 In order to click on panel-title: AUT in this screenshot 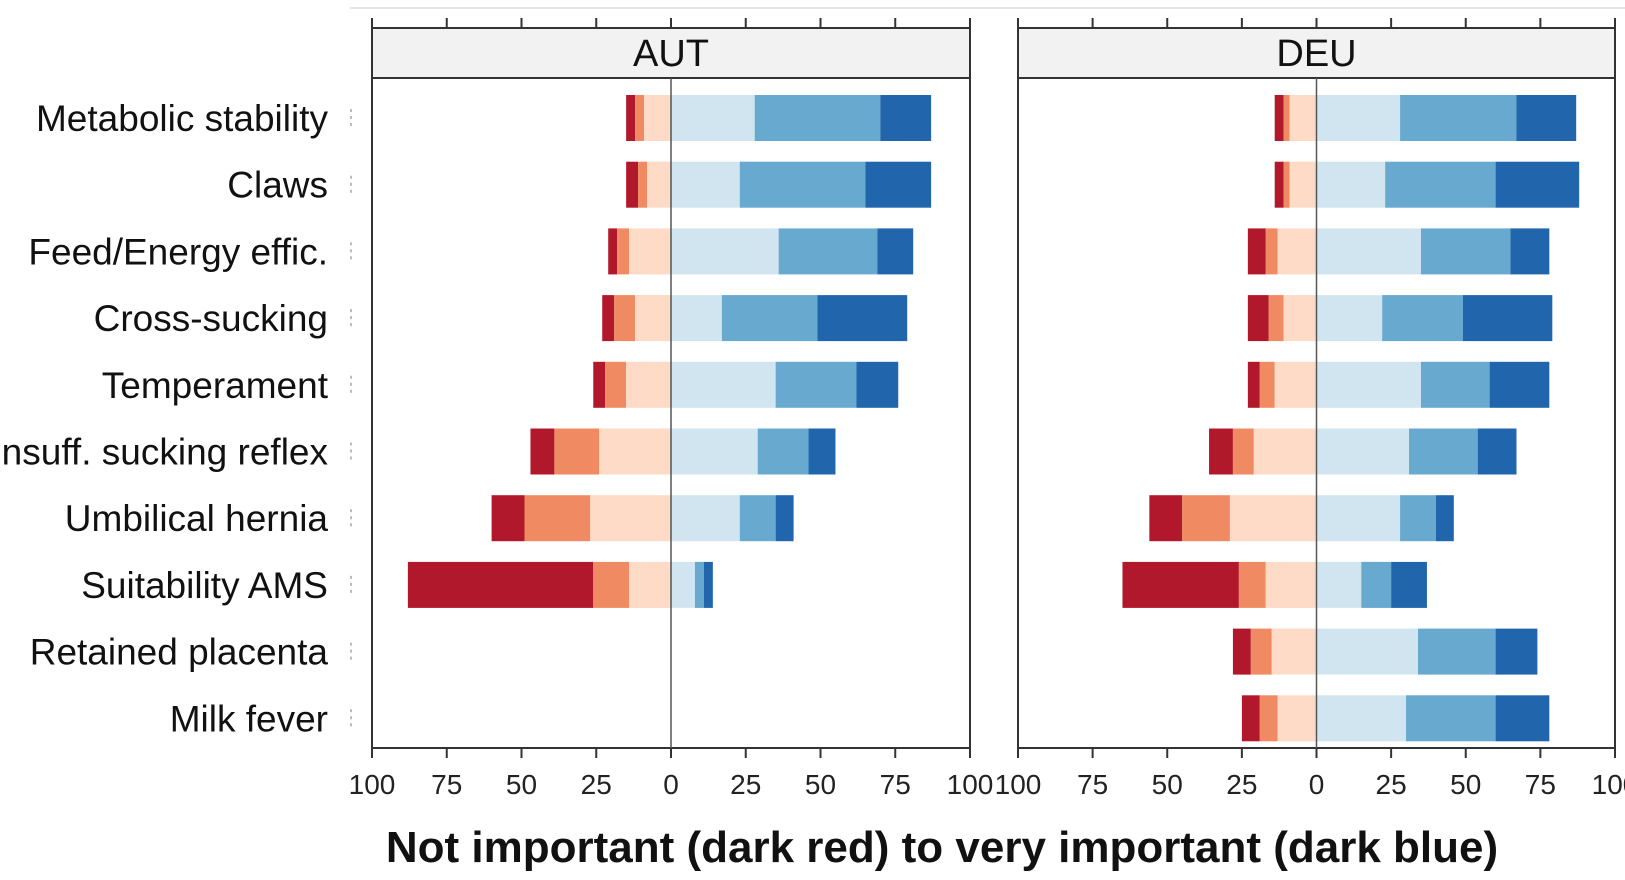, I will do `click(671, 54)`.